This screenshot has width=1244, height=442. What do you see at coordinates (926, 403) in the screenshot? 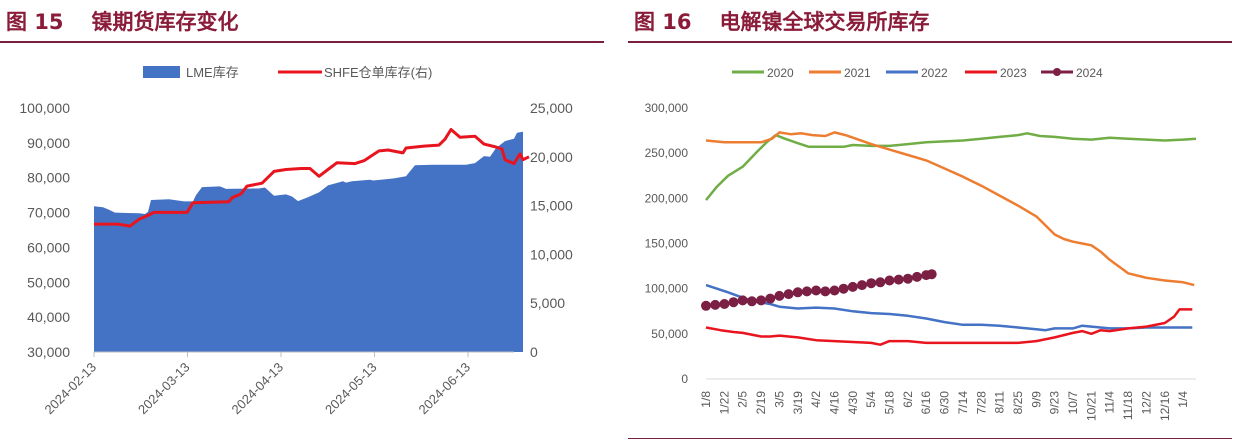
I see `x-tick-label: 6/16` at bounding box center [926, 403].